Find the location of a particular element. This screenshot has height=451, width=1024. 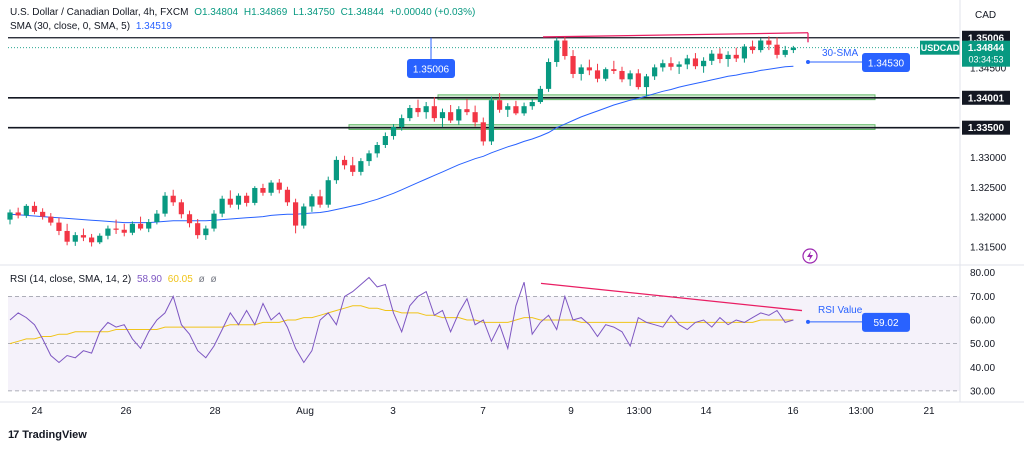

rsi-annotation-label: RSI Value is located at coordinates (840, 310).